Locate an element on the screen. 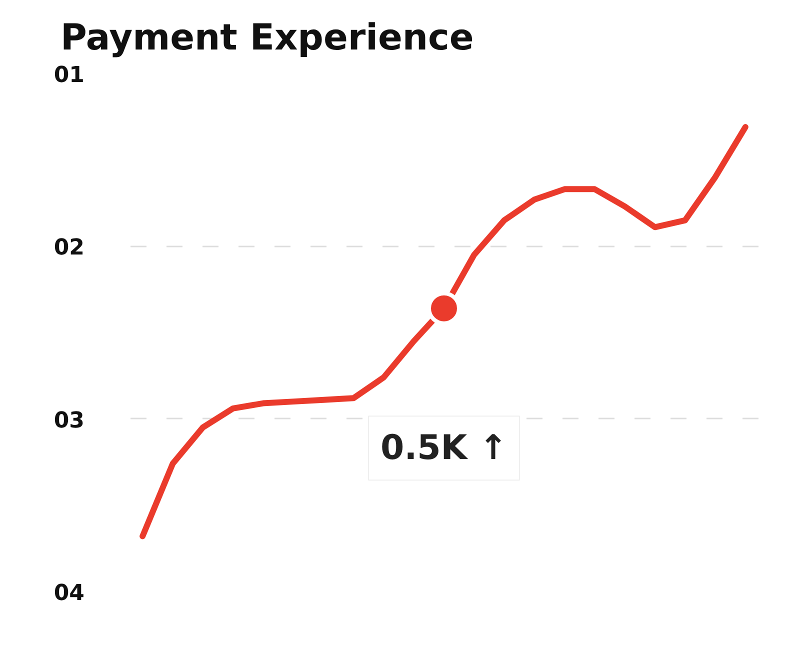 The image size is (803, 651). y-tick-label: 04 is located at coordinates (69, 593).